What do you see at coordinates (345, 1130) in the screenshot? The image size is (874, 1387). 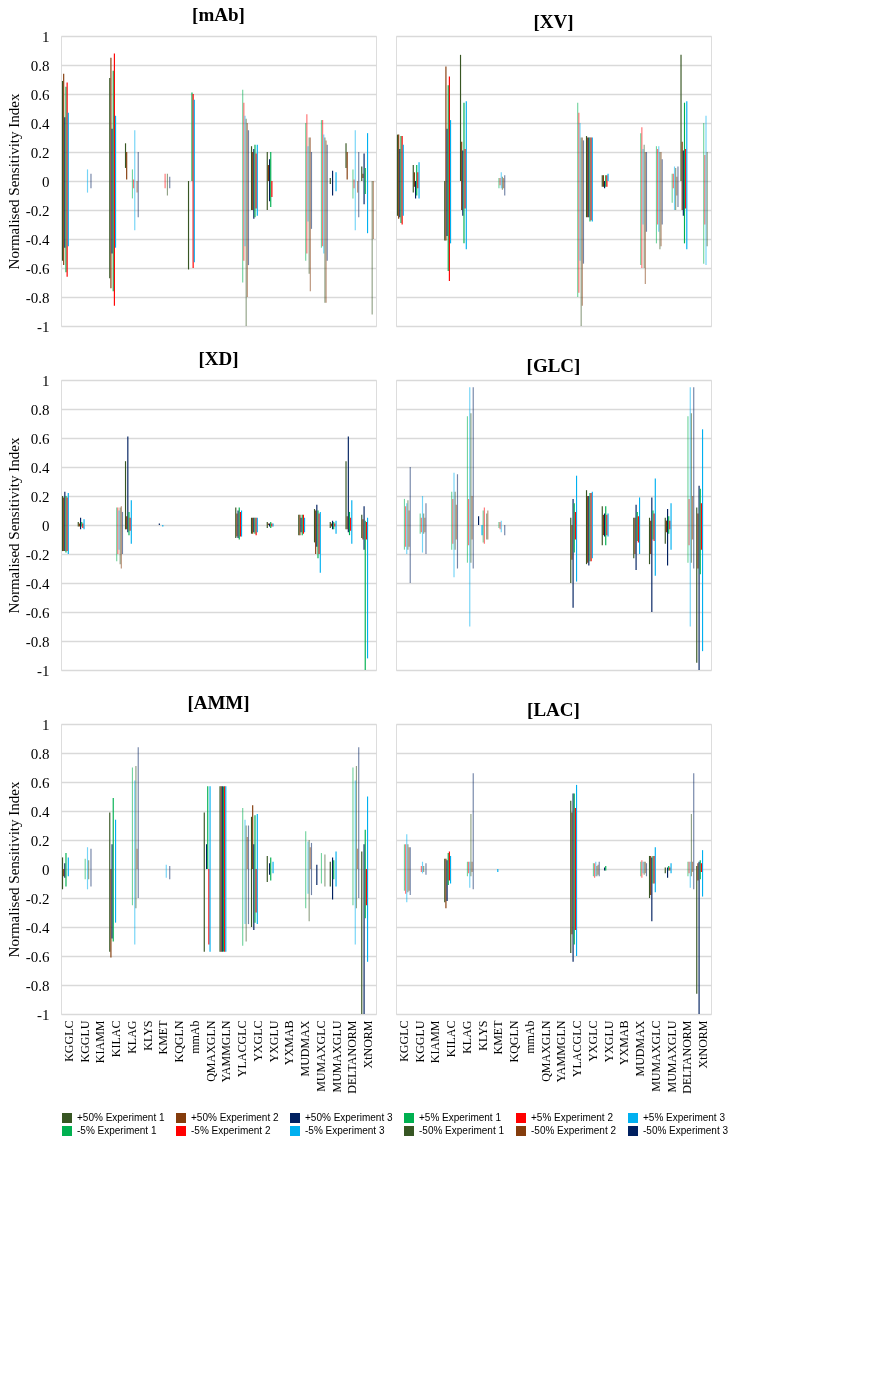 I see `legend-label: -5% Experiment 3` at bounding box center [345, 1130].